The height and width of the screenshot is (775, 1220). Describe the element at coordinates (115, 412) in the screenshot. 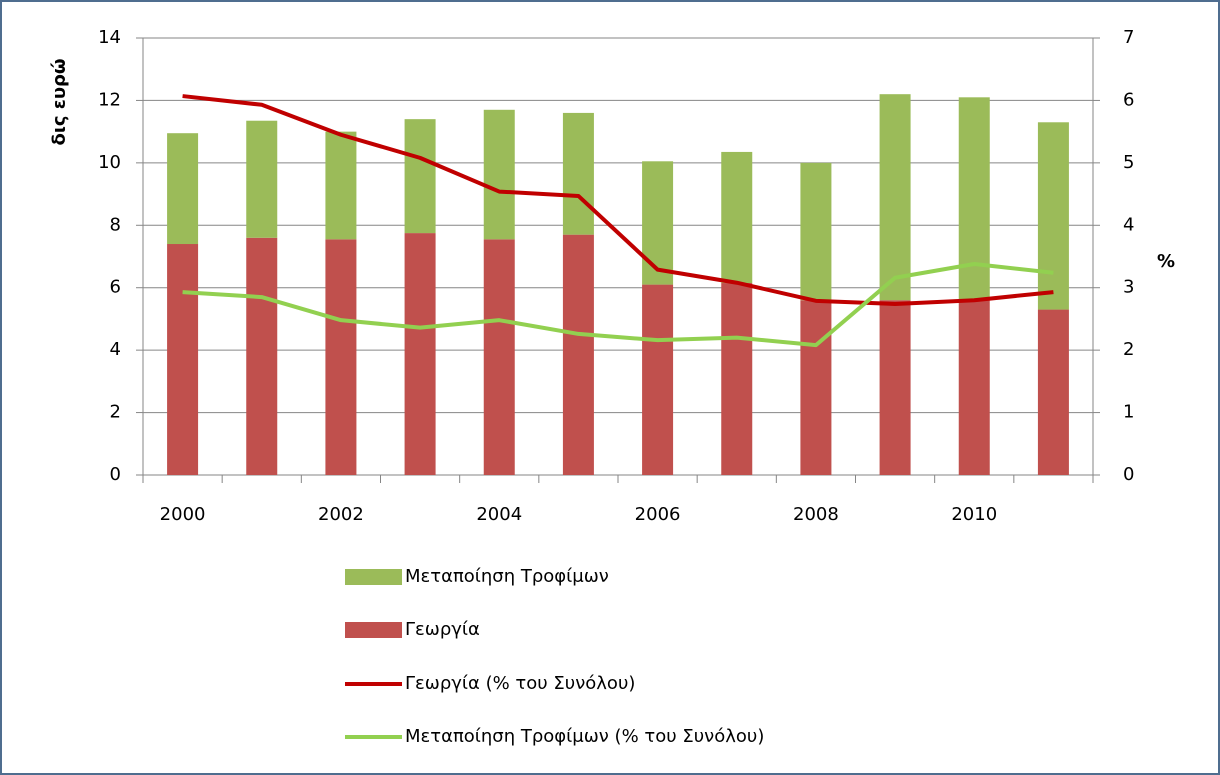

I see `y-tick-label: 2` at that location.